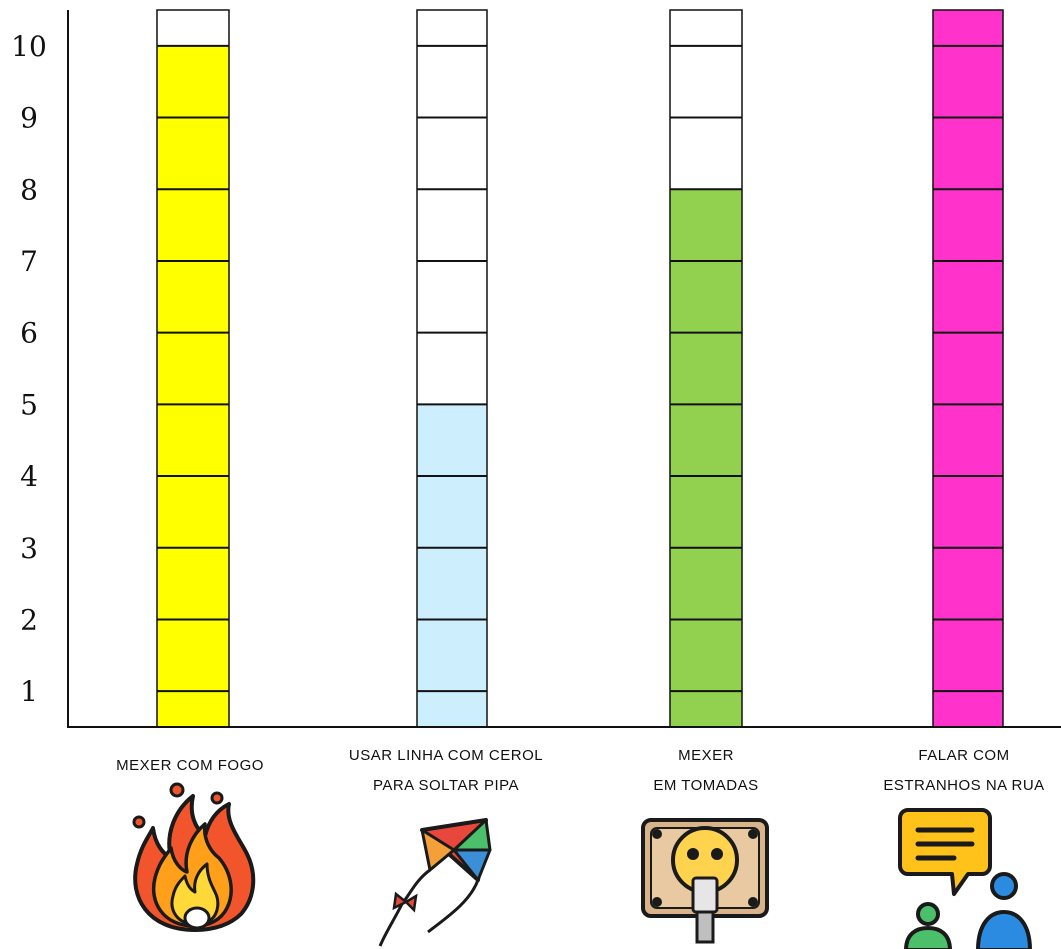  Describe the element at coordinates (29, 619) in the screenshot. I see `y-tick-label: 2` at that location.